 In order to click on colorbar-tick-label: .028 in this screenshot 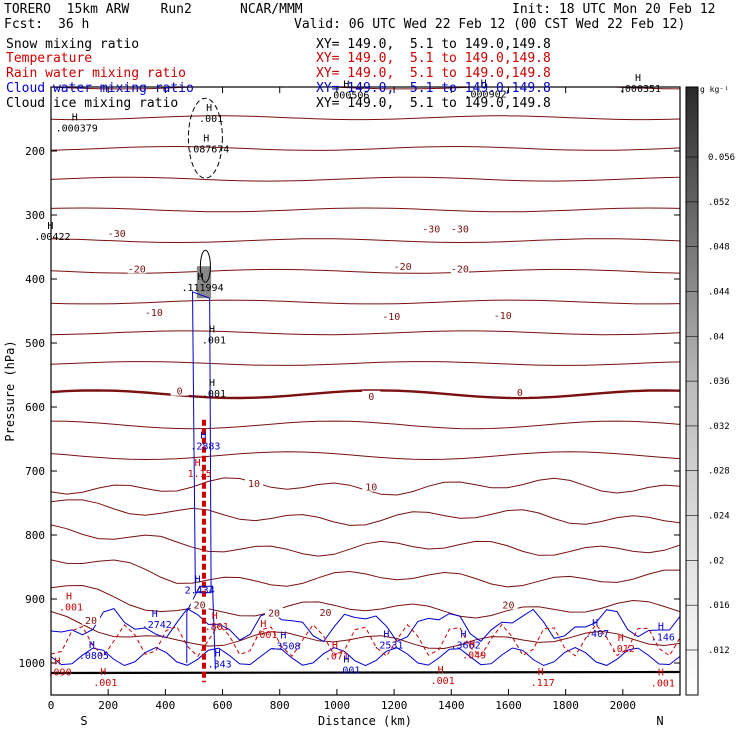, I will do `click(719, 472)`.